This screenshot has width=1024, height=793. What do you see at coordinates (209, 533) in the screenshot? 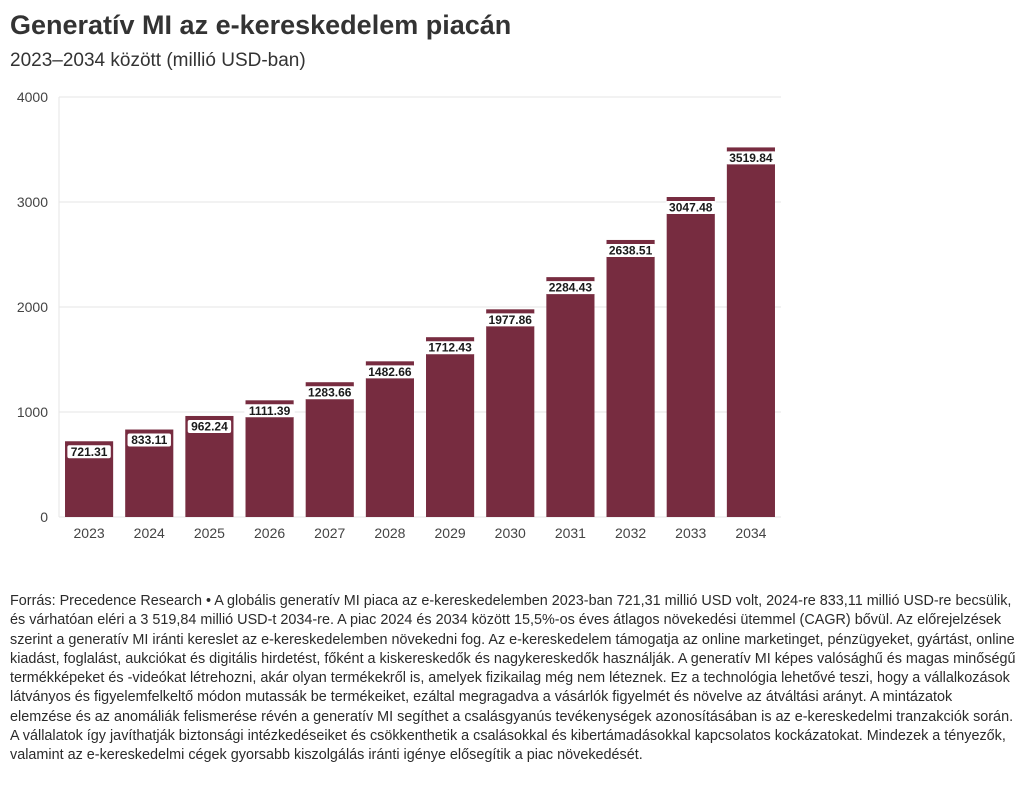
I see `x-tick-label: 2025` at bounding box center [209, 533].